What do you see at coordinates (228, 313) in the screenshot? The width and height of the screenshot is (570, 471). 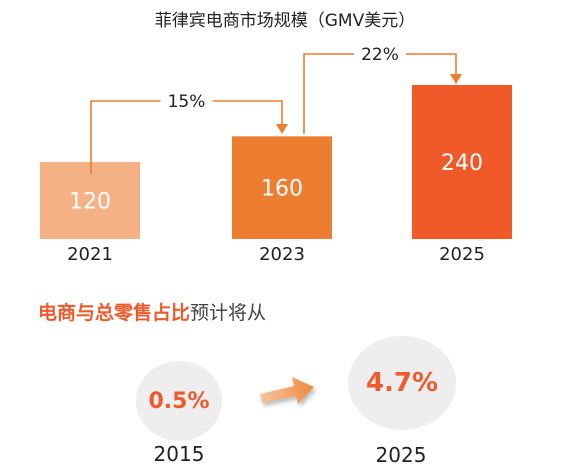 I see `heading-rest: 预计将从` at bounding box center [228, 313].